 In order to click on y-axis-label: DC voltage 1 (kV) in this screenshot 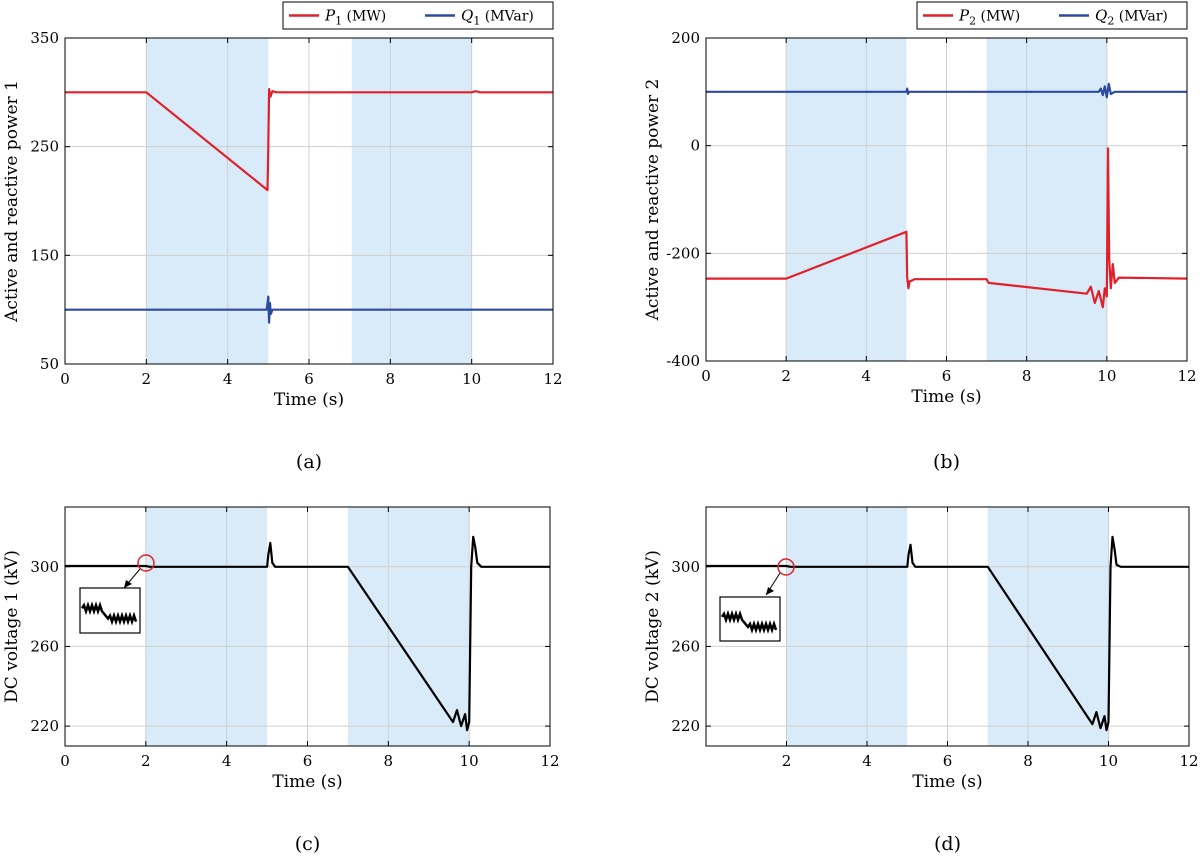, I will do `click(12, 626)`.